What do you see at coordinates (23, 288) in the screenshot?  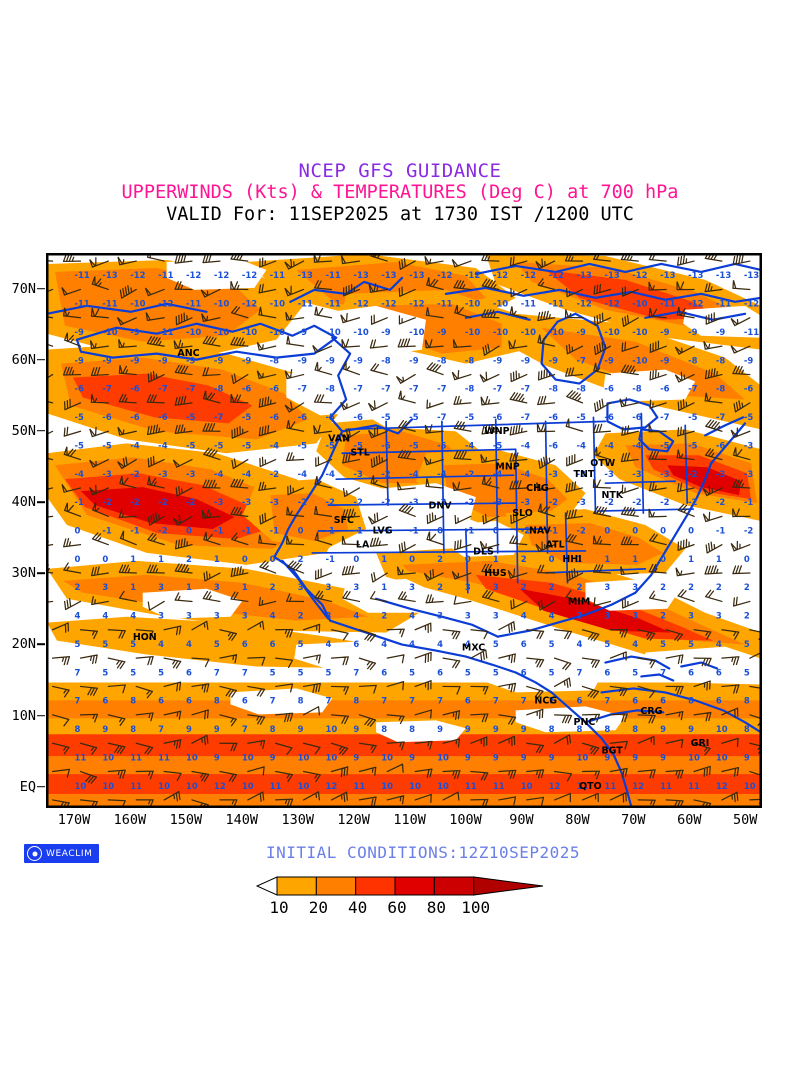 I see `y-axis-tick-label: 70N` at bounding box center [23, 288].